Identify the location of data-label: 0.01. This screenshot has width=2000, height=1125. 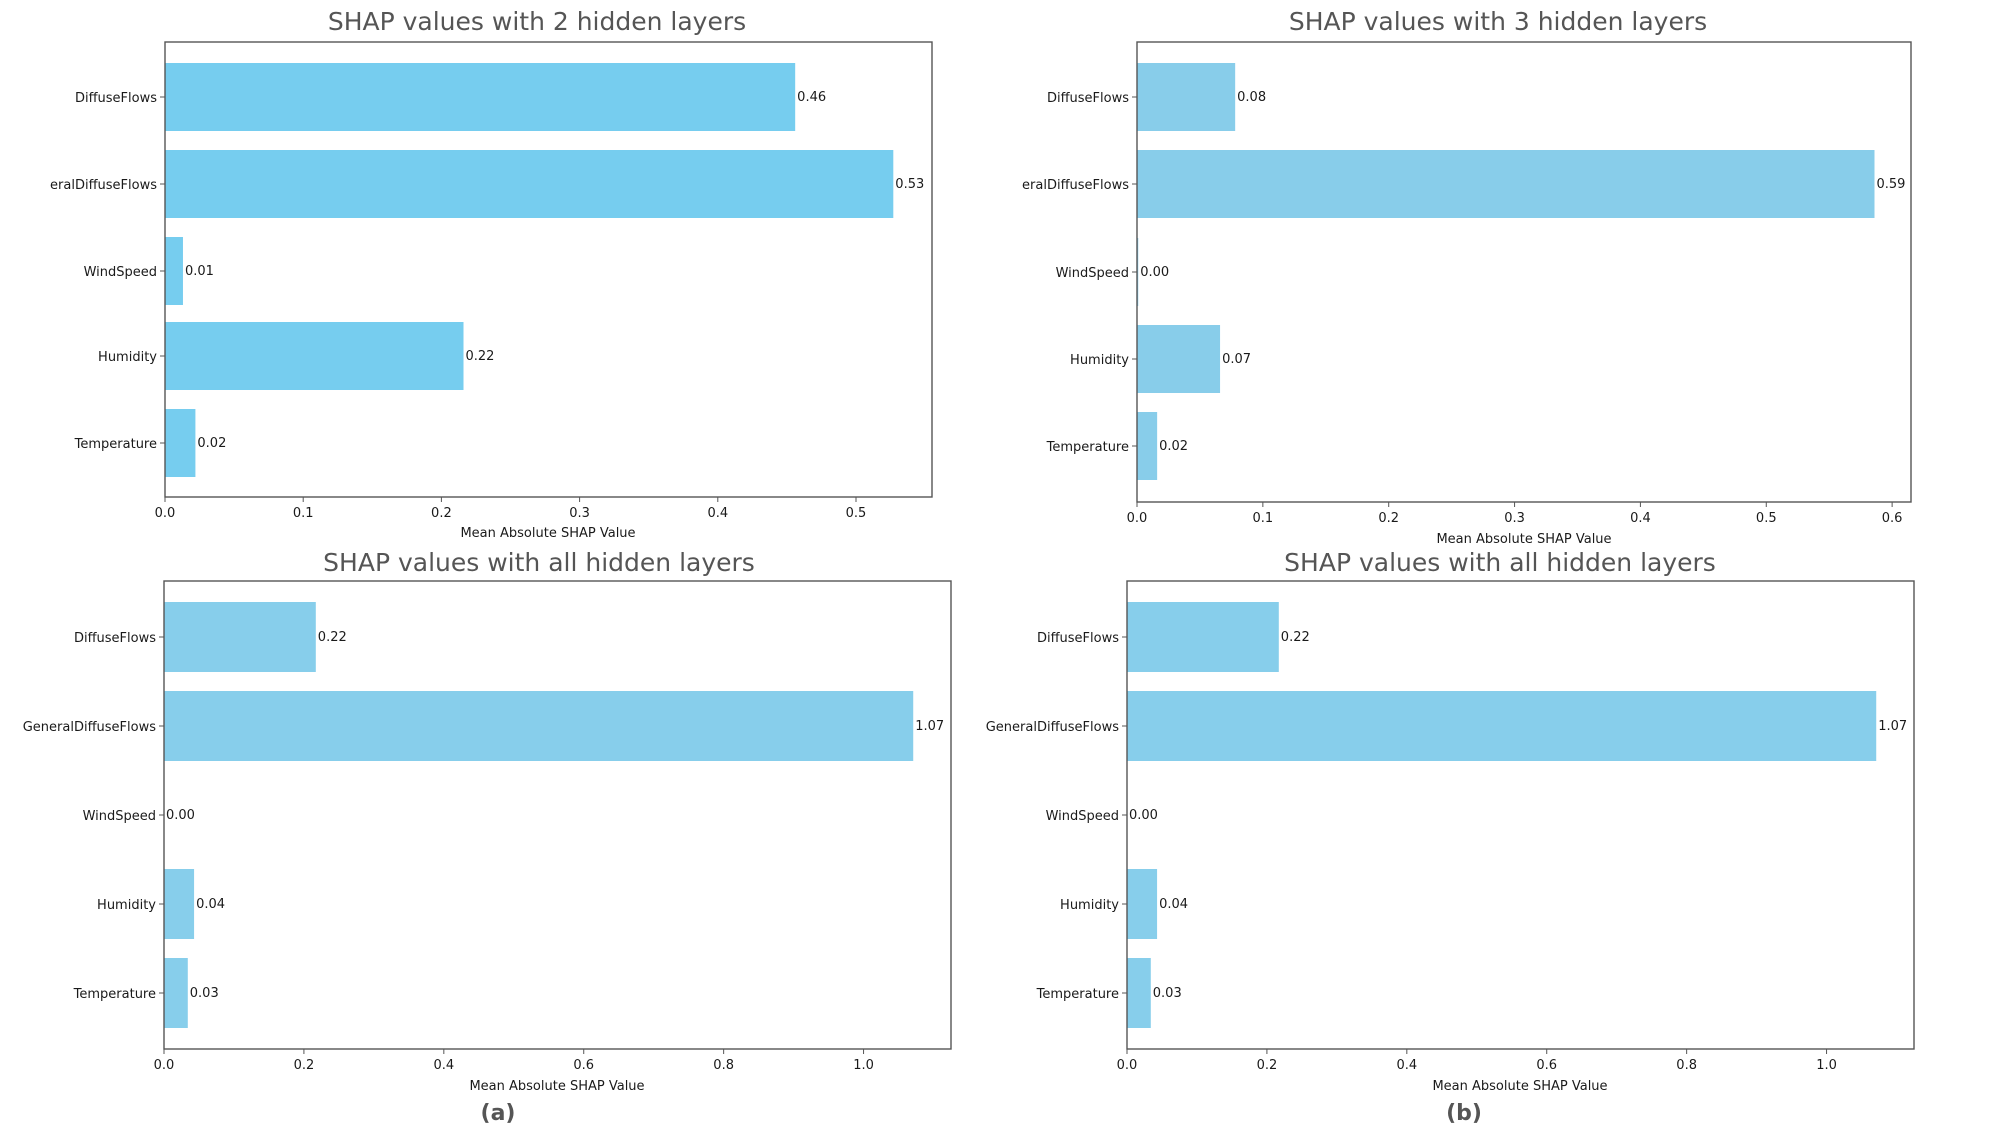
(199, 271).